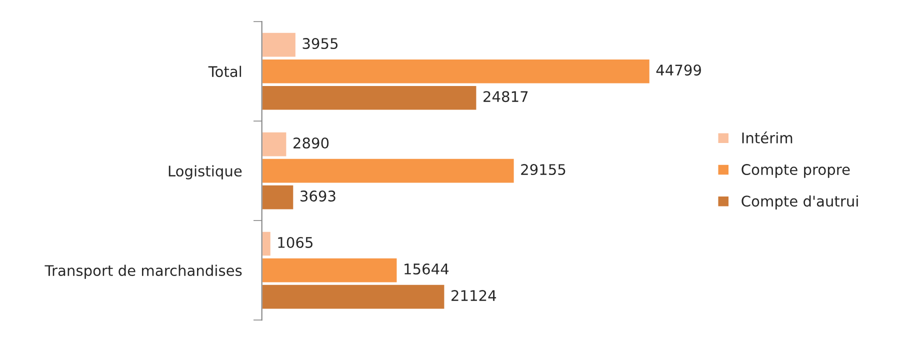 This screenshot has width=922, height=343. I want to click on data-label: 15644, so click(426, 269).